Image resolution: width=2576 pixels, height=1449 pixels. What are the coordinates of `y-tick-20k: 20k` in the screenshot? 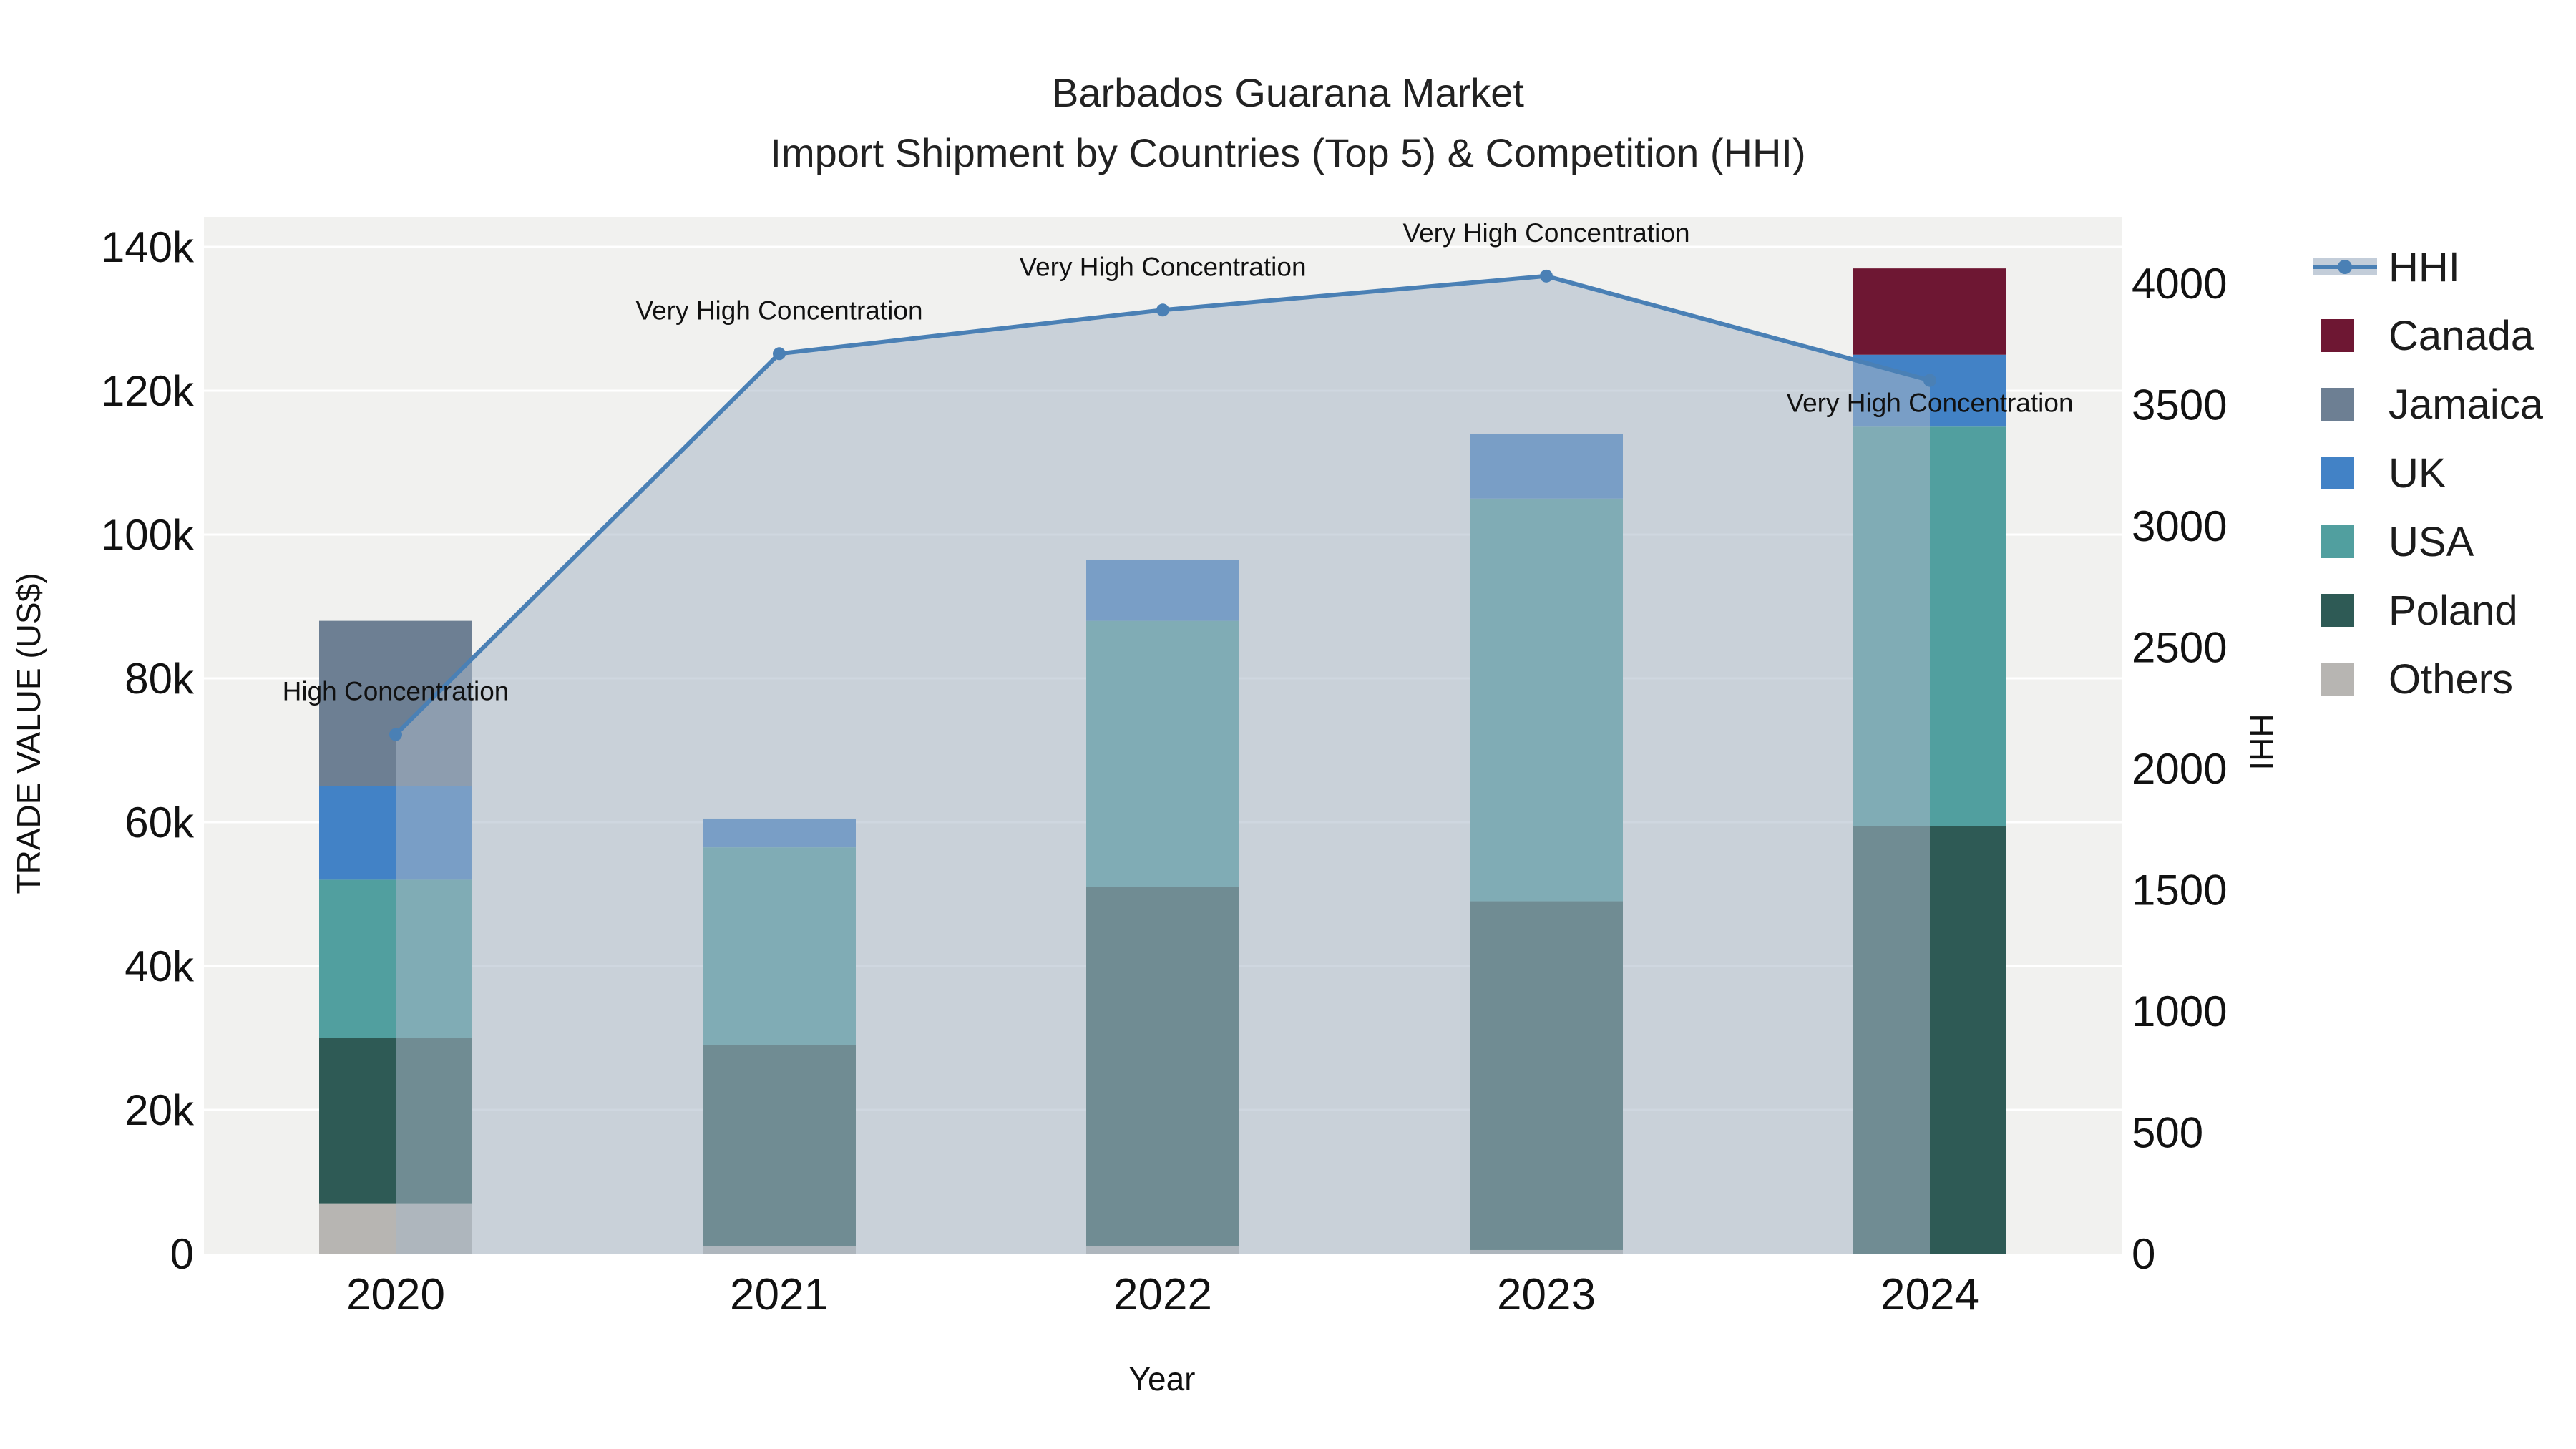 It's located at (160, 1110).